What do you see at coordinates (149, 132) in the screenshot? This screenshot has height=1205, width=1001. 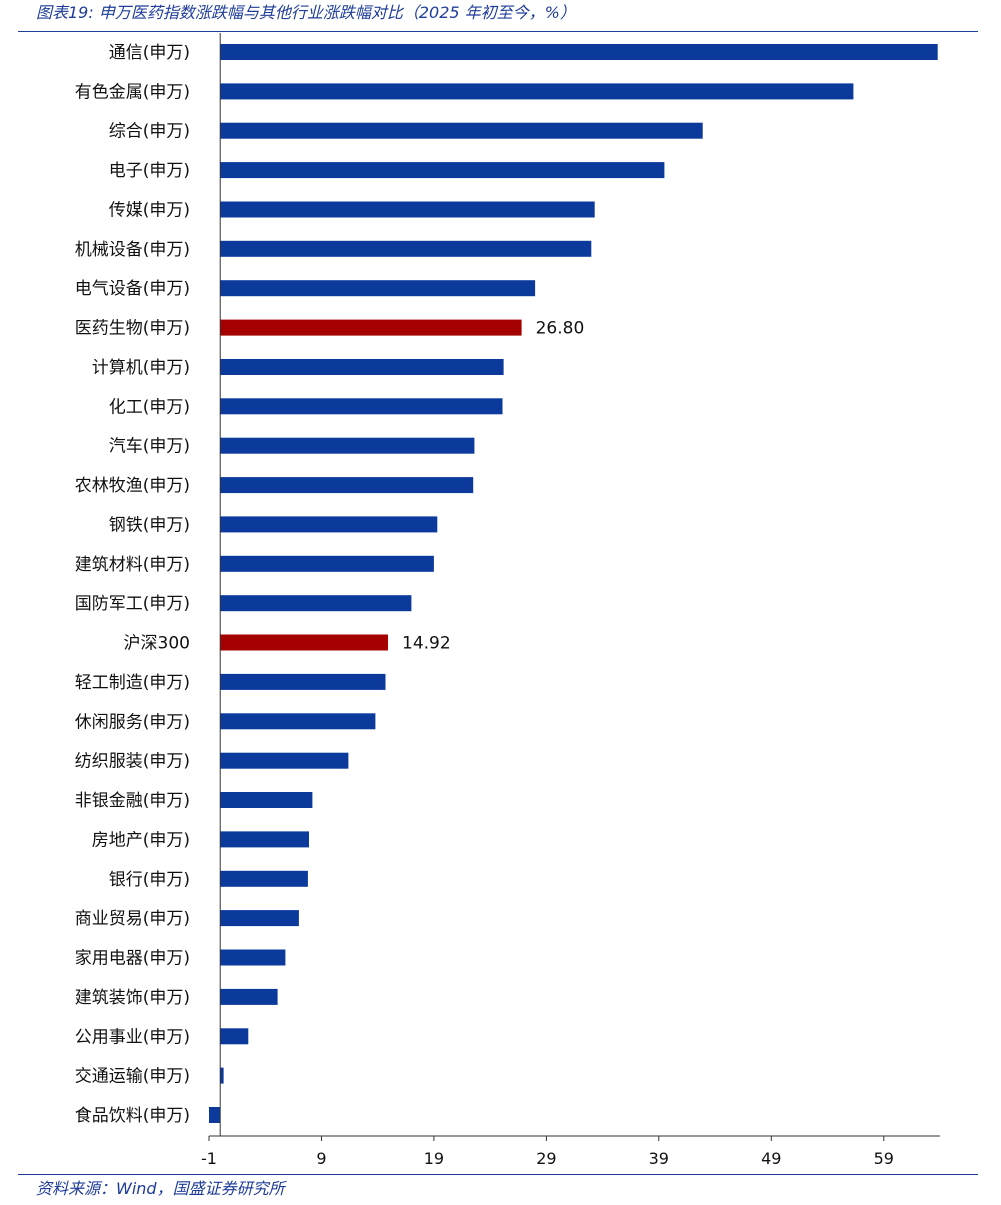 I see `category-label: 综合(申万)` at bounding box center [149, 132].